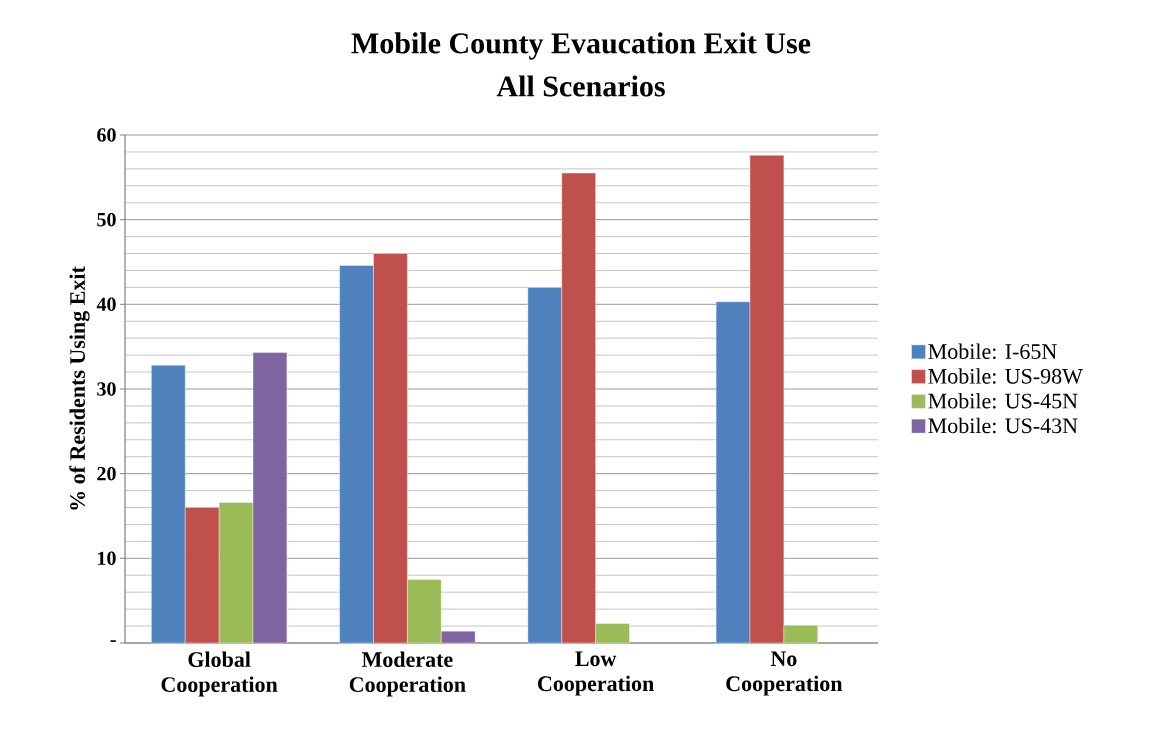 The width and height of the screenshot is (1149, 736). I want to click on y-tick-label: -, so click(113, 641).